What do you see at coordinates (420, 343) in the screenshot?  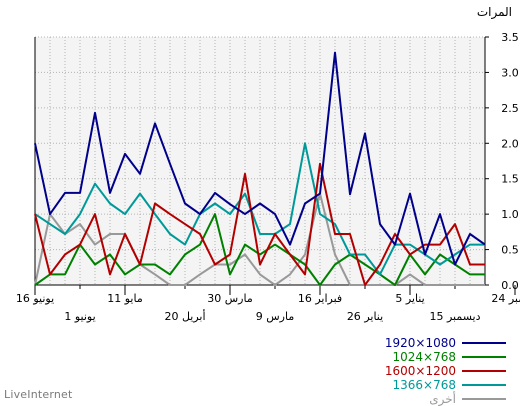 I see `legend-label: 1920×1080` at bounding box center [420, 343].